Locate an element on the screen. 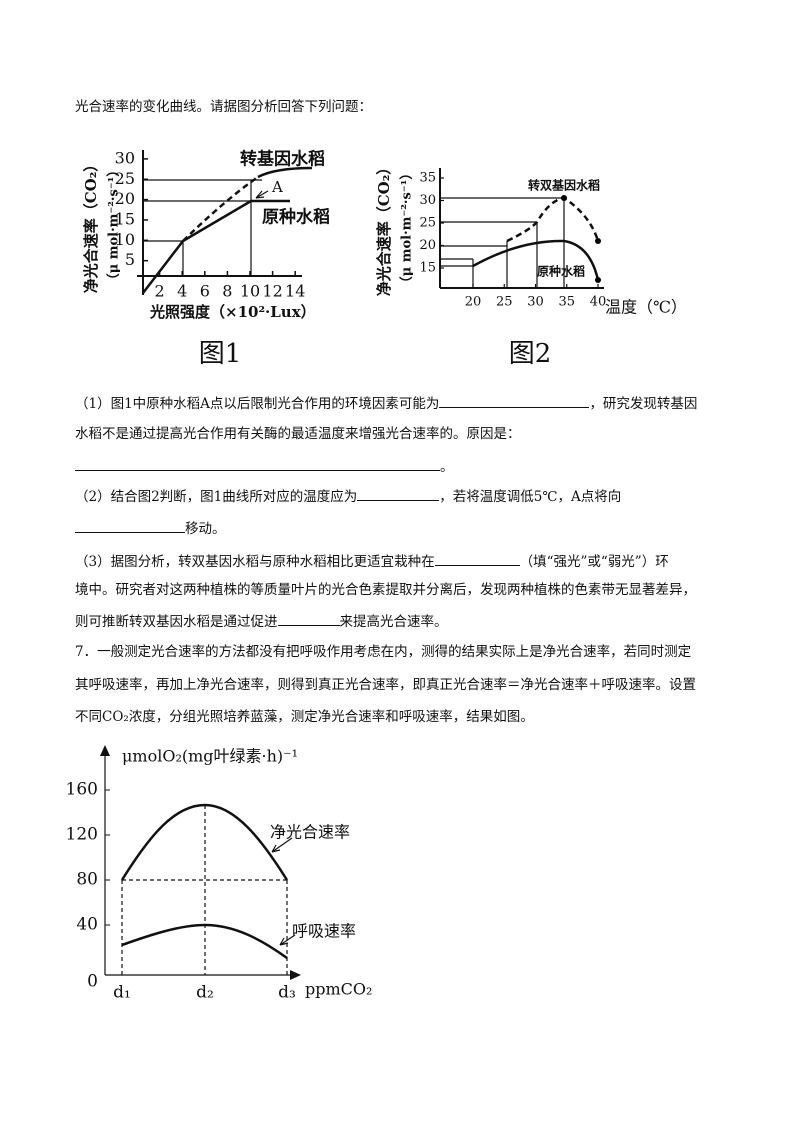  text-line: （1）图1中原种水稻A点以后限制光合作用的环境因素可能为 ，研究发现转基因 is located at coordinates (386, 403).